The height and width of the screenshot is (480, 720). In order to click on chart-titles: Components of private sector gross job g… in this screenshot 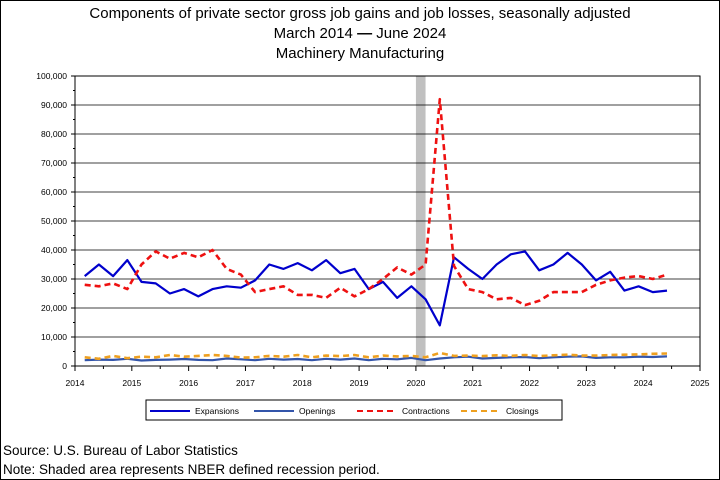, I will do `click(360, 34)`.